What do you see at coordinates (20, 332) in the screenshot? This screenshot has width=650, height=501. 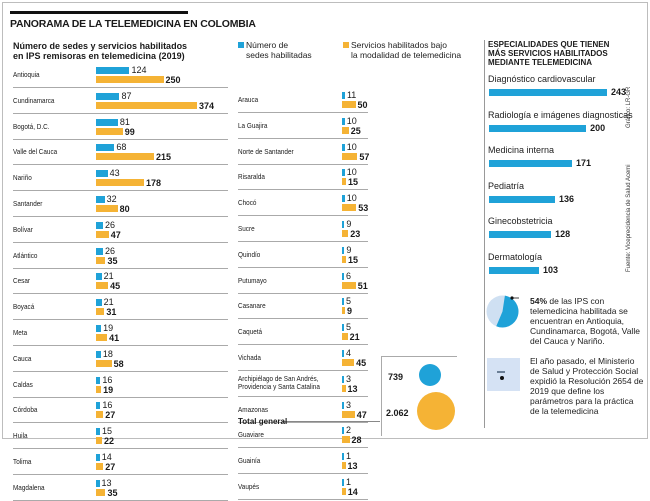 I see `region-label: Meta` at bounding box center [20, 332].